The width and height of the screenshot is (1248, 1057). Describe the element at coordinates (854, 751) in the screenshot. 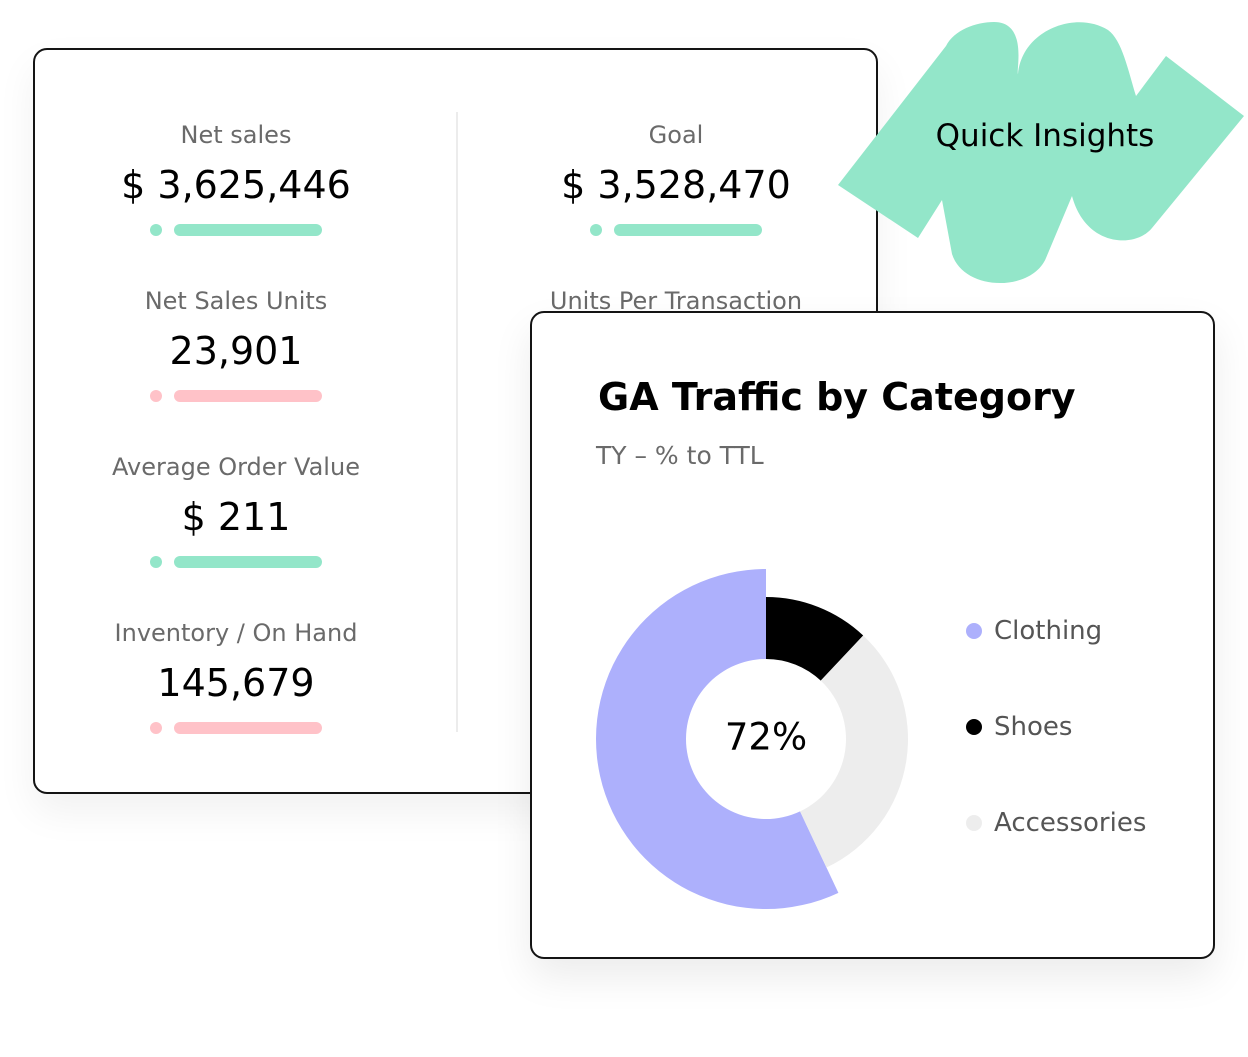

I see `donut-slice-accessories` at that location.